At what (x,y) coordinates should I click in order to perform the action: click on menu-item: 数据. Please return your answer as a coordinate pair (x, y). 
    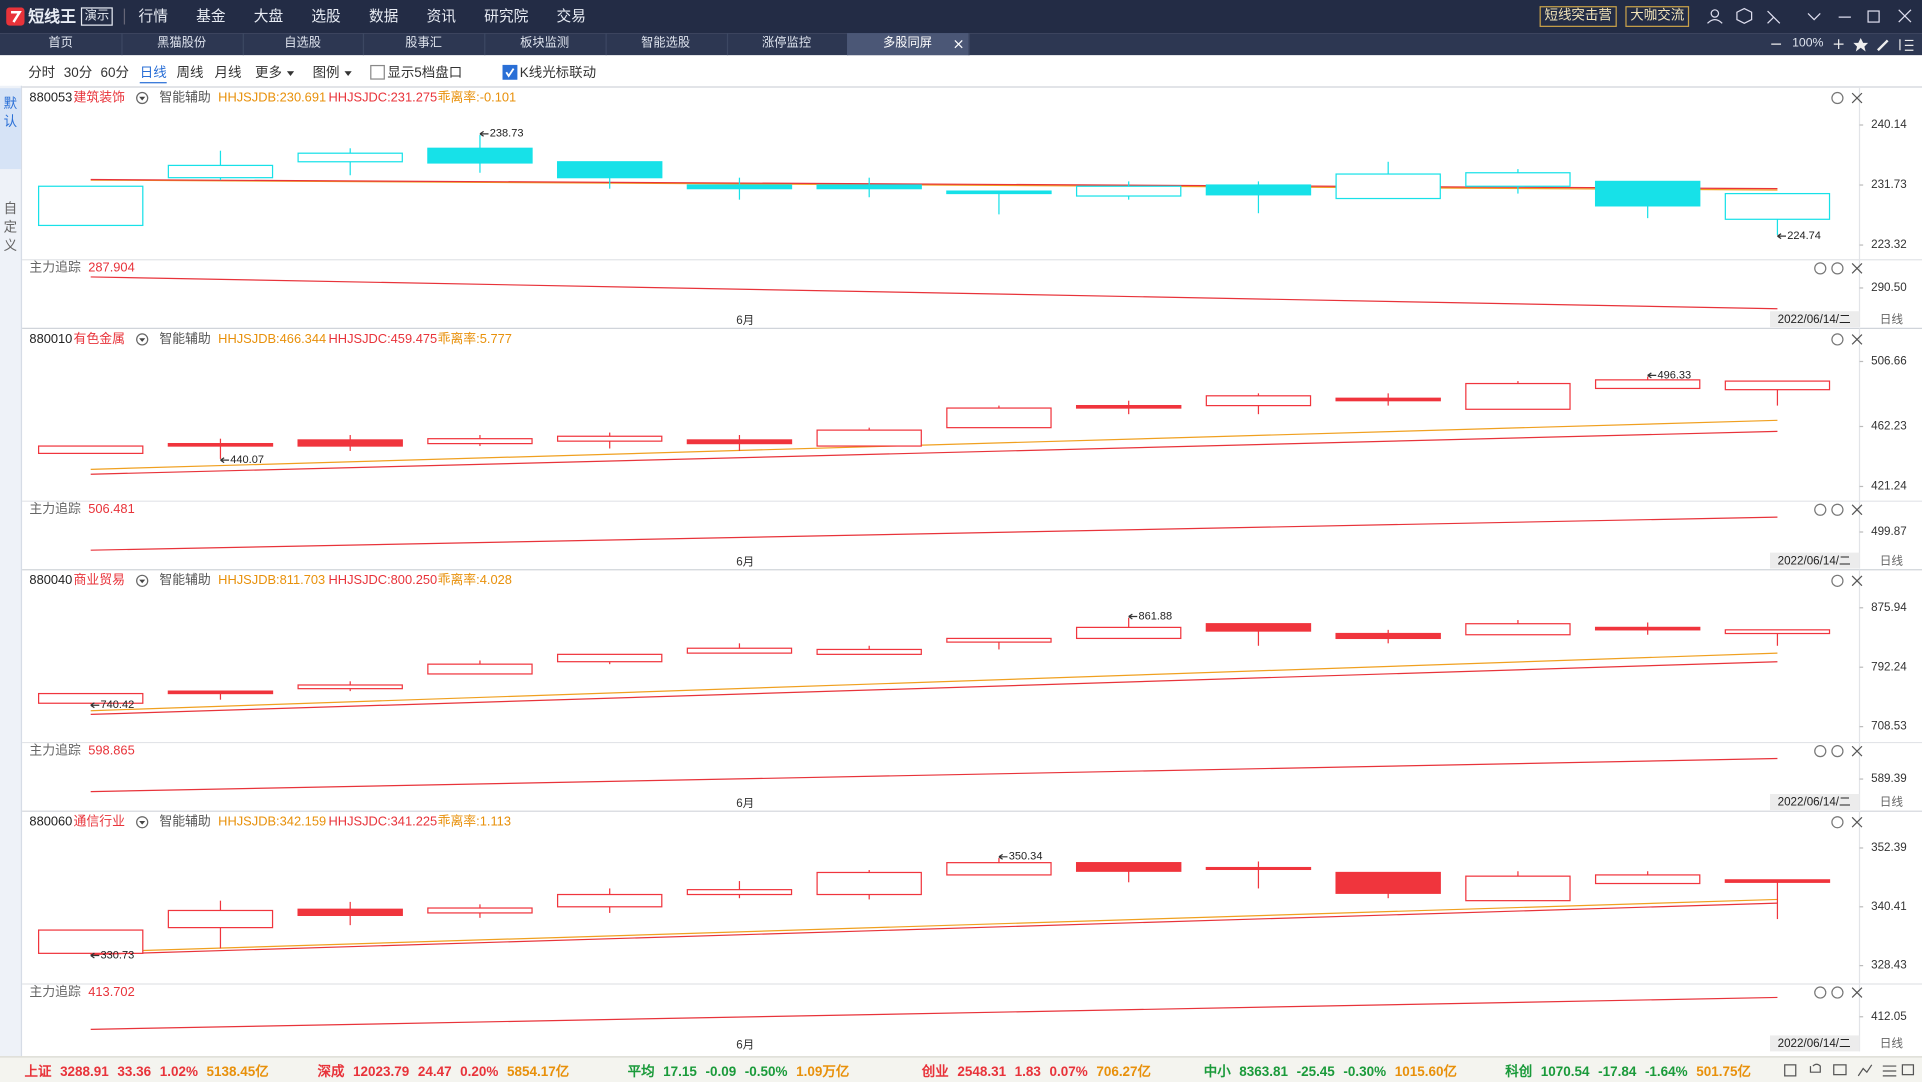
    Looking at the image, I should click on (383, 16).